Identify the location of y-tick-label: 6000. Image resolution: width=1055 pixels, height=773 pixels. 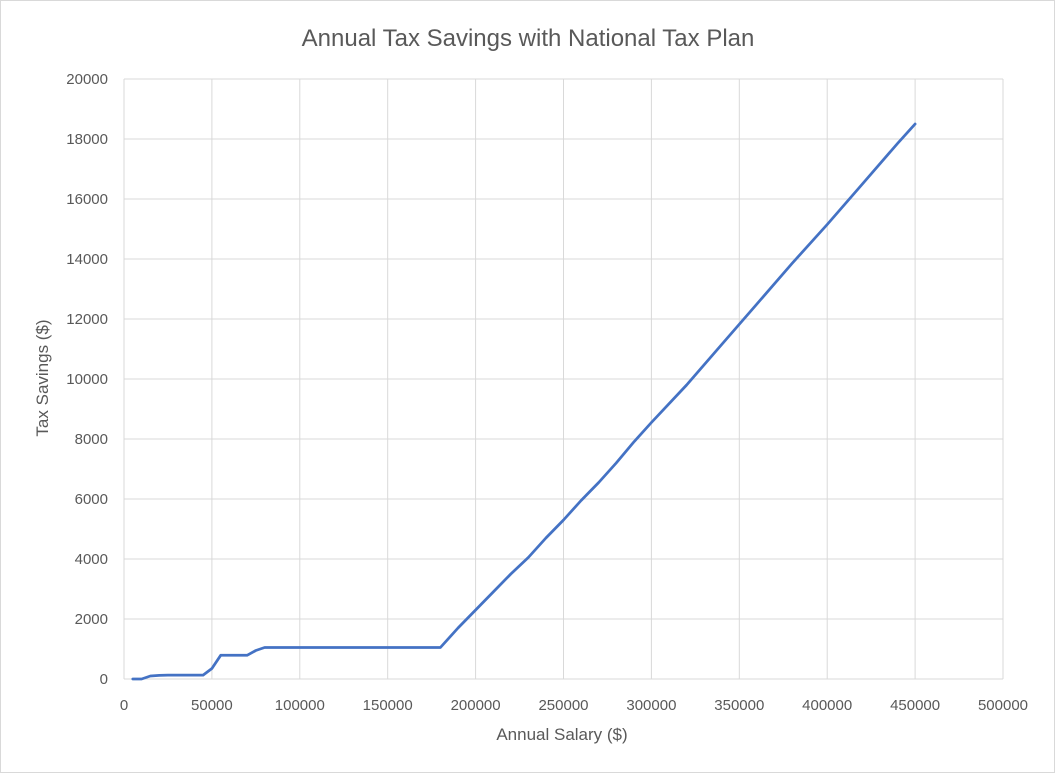
(91, 499).